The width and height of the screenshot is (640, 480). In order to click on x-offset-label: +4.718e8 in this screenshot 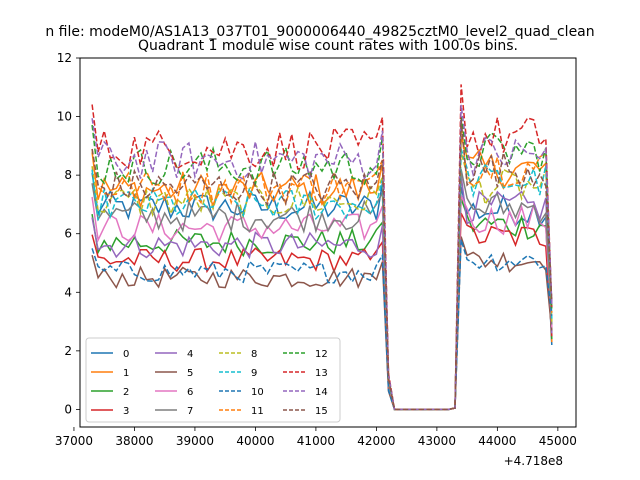, I will do `click(533, 461)`.